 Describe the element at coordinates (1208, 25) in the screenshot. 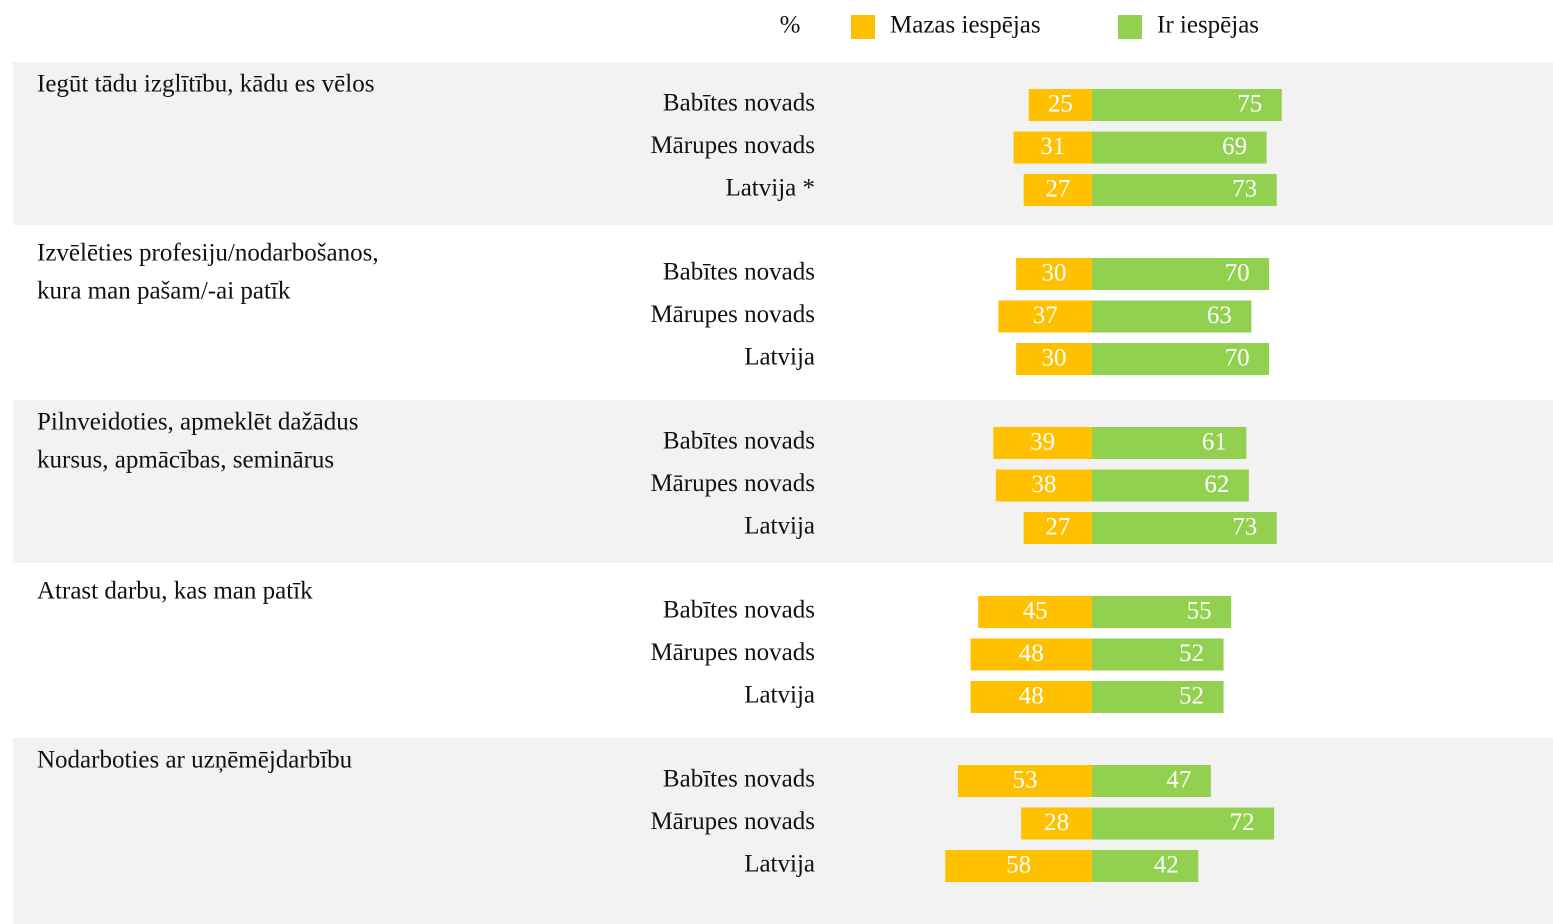

I see `legend-label: Ir iespējas` at that location.